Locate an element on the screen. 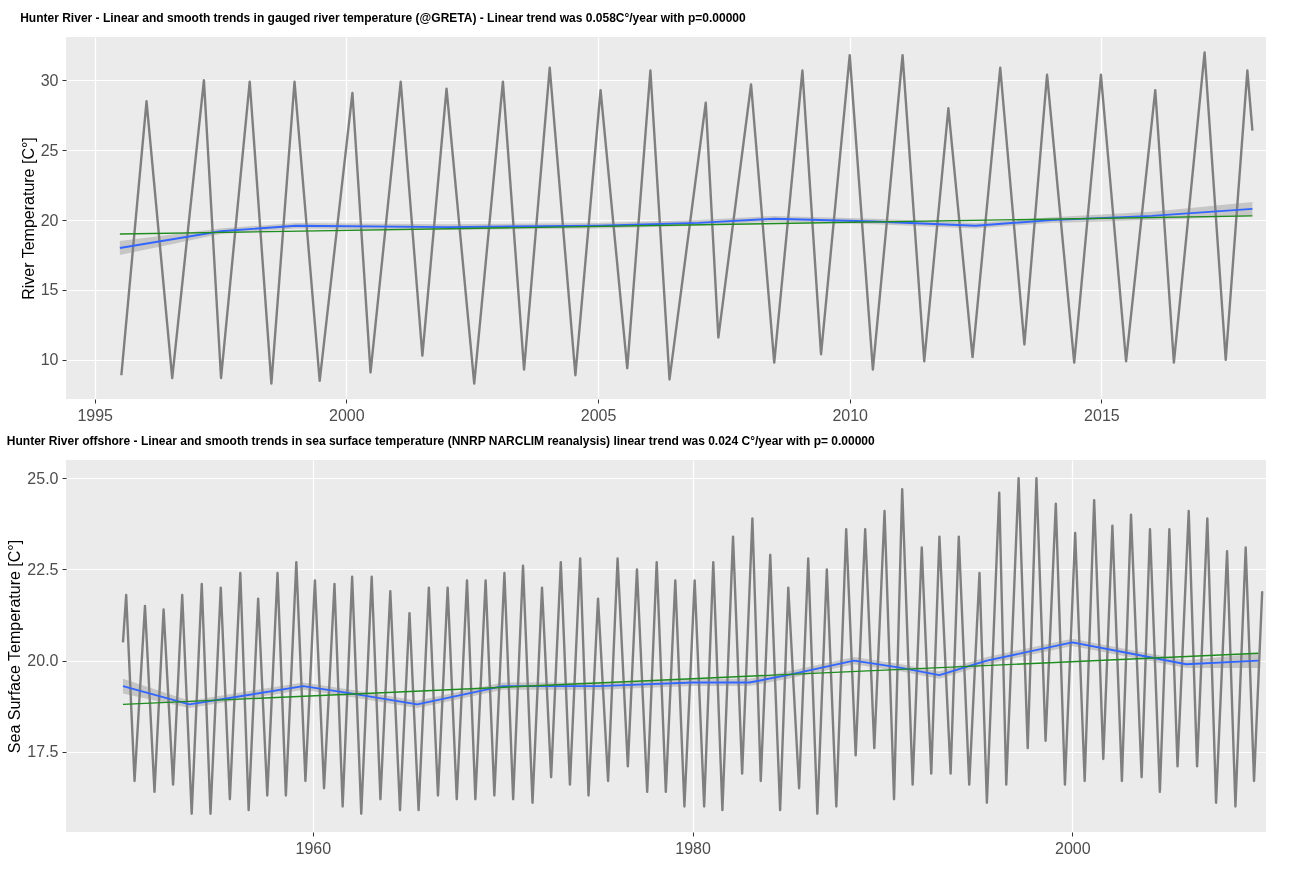 The image size is (1294, 896). x-tick-label: 2015 is located at coordinates (1102, 415).